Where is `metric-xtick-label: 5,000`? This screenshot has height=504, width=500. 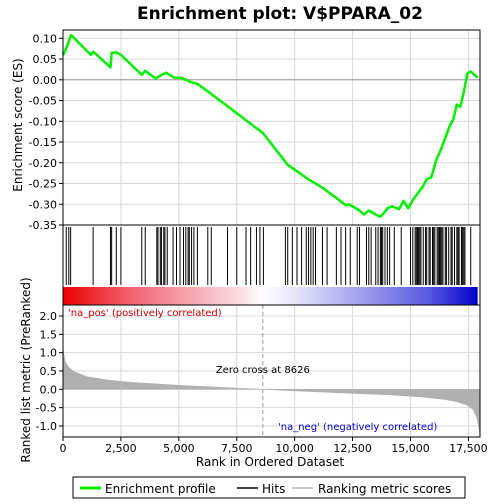
metric-xtick-label: 5,000 is located at coordinates (179, 448).